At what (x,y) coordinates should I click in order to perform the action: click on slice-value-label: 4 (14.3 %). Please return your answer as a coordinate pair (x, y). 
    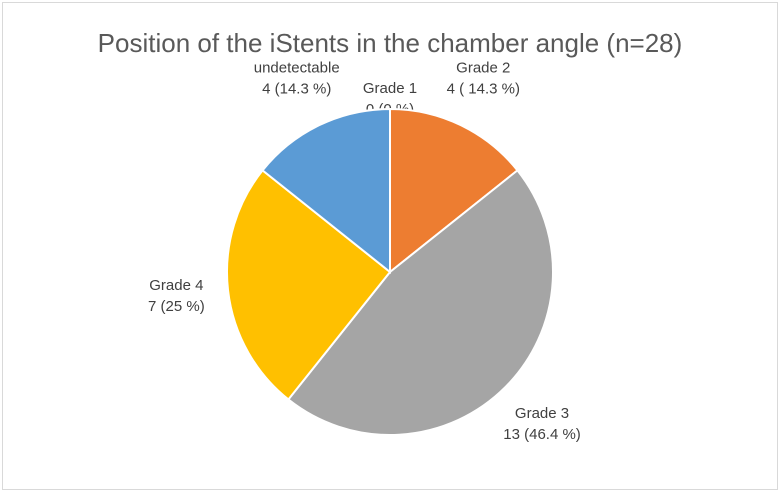
    Looking at the image, I should click on (296, 88).